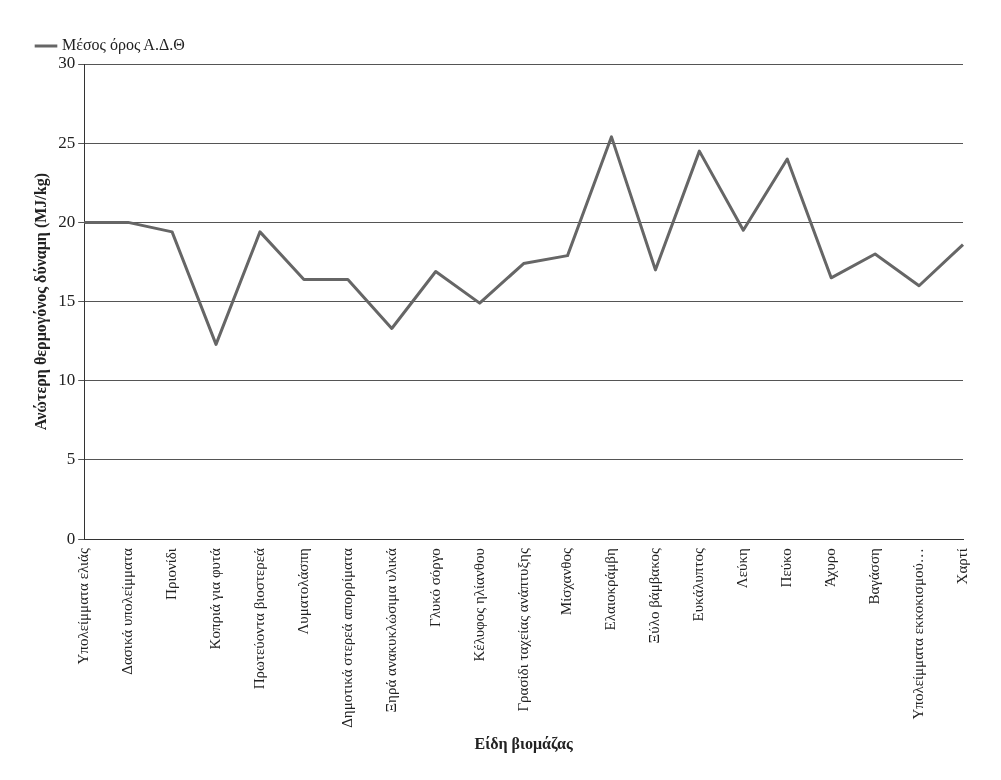 The width and height of the screenshot is (1001, 780). I want to click on y-axis-title: Ανώτερη θερμογόνος δύναμη (MJ/kg), so click(40, 301).